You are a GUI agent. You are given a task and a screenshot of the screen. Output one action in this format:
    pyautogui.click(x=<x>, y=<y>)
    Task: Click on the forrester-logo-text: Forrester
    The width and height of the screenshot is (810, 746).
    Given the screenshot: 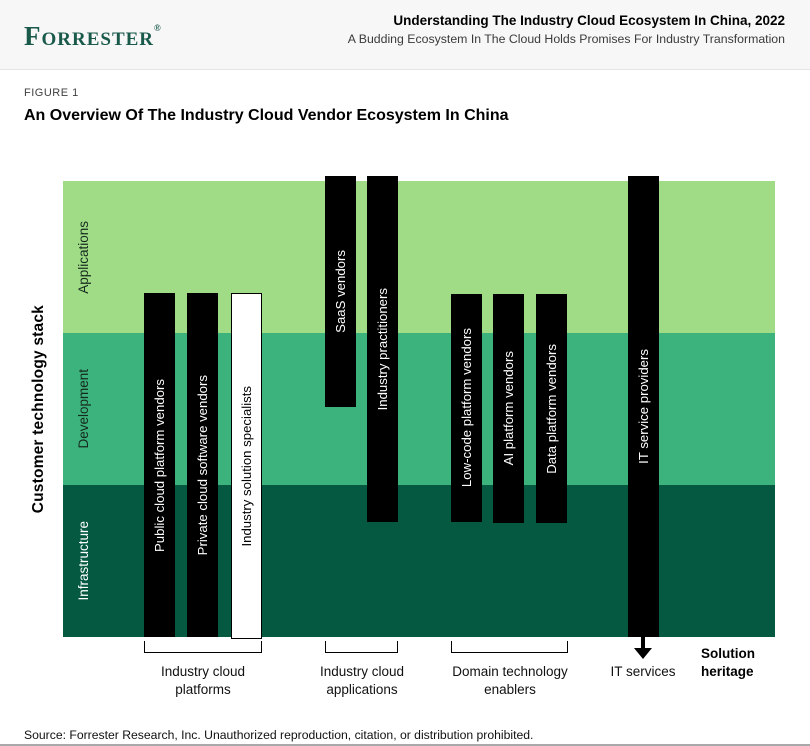 What is the action you would take?
    pyautogui.click(x=89, y=36)
    